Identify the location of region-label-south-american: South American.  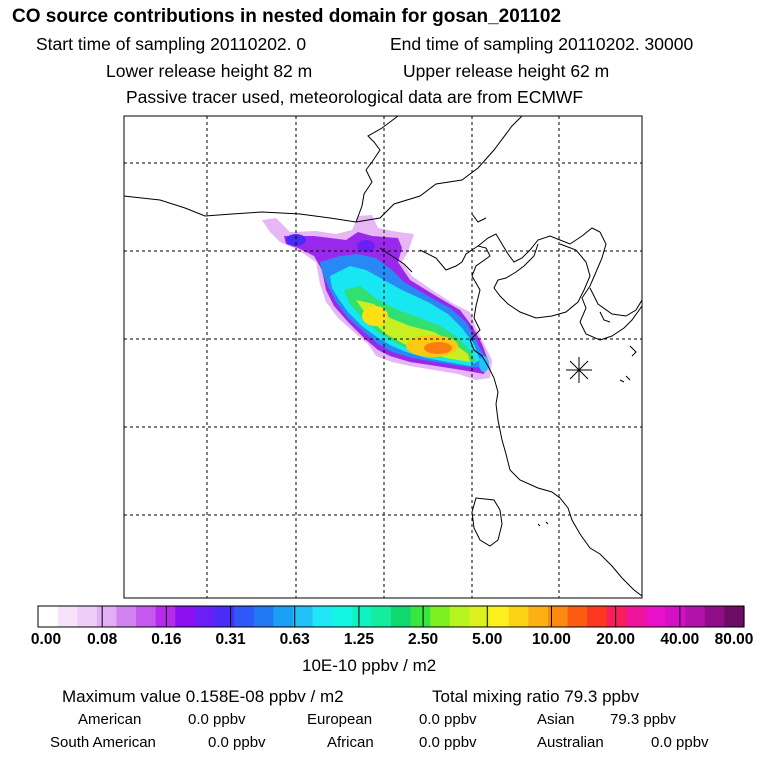
(103, 742).